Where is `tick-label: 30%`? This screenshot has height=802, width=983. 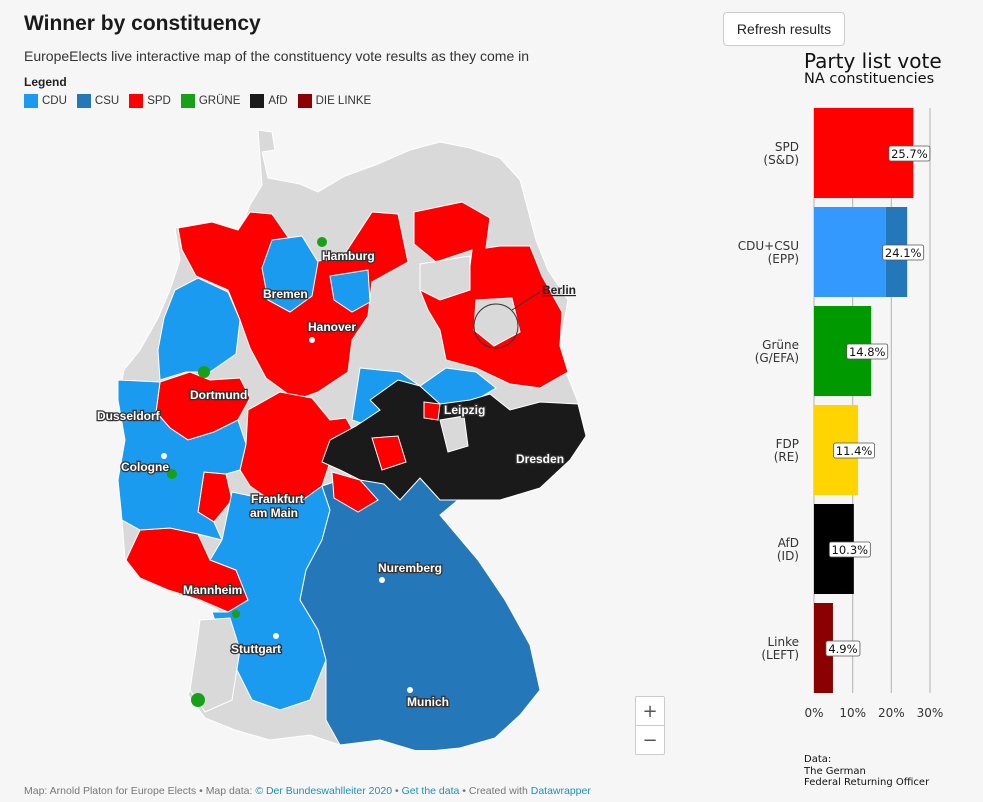
tick-label: 30% is located at coordinates (930, 713).